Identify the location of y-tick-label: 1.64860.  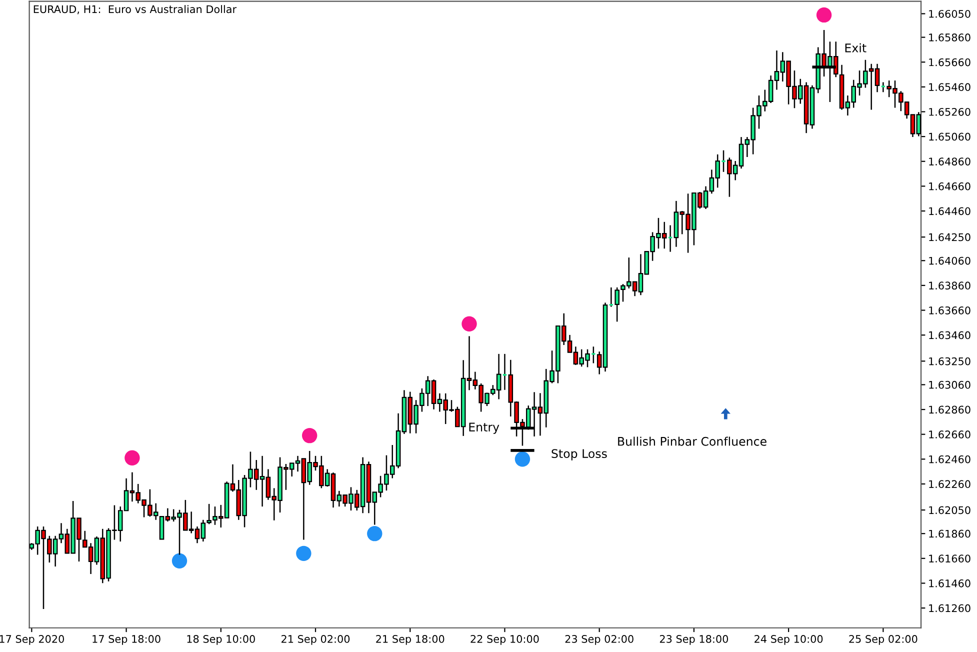
(949, 162).